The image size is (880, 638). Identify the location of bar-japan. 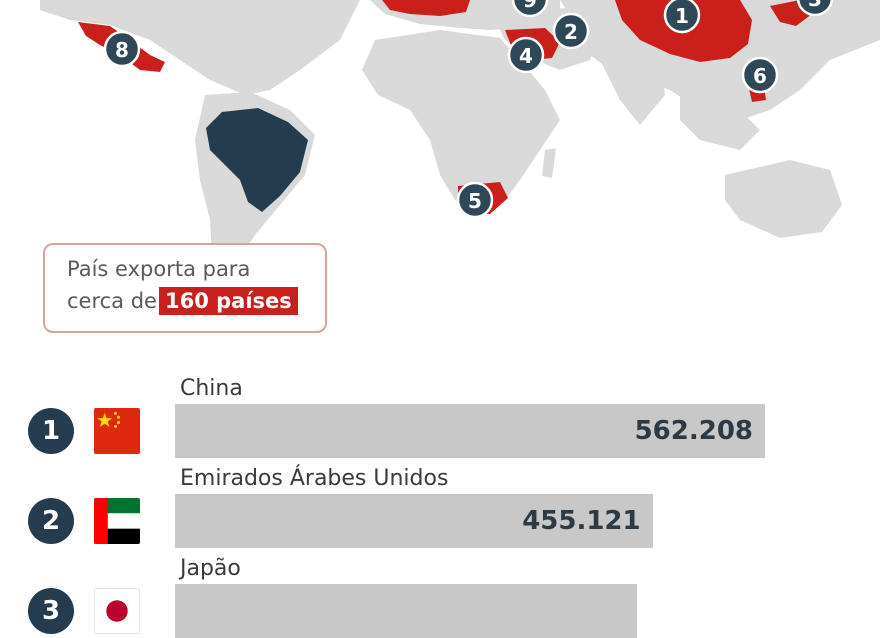
(406, 611).